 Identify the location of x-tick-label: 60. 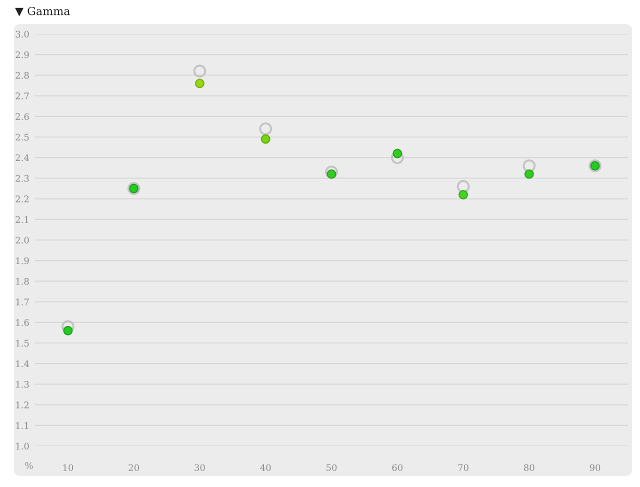
(397, 468).